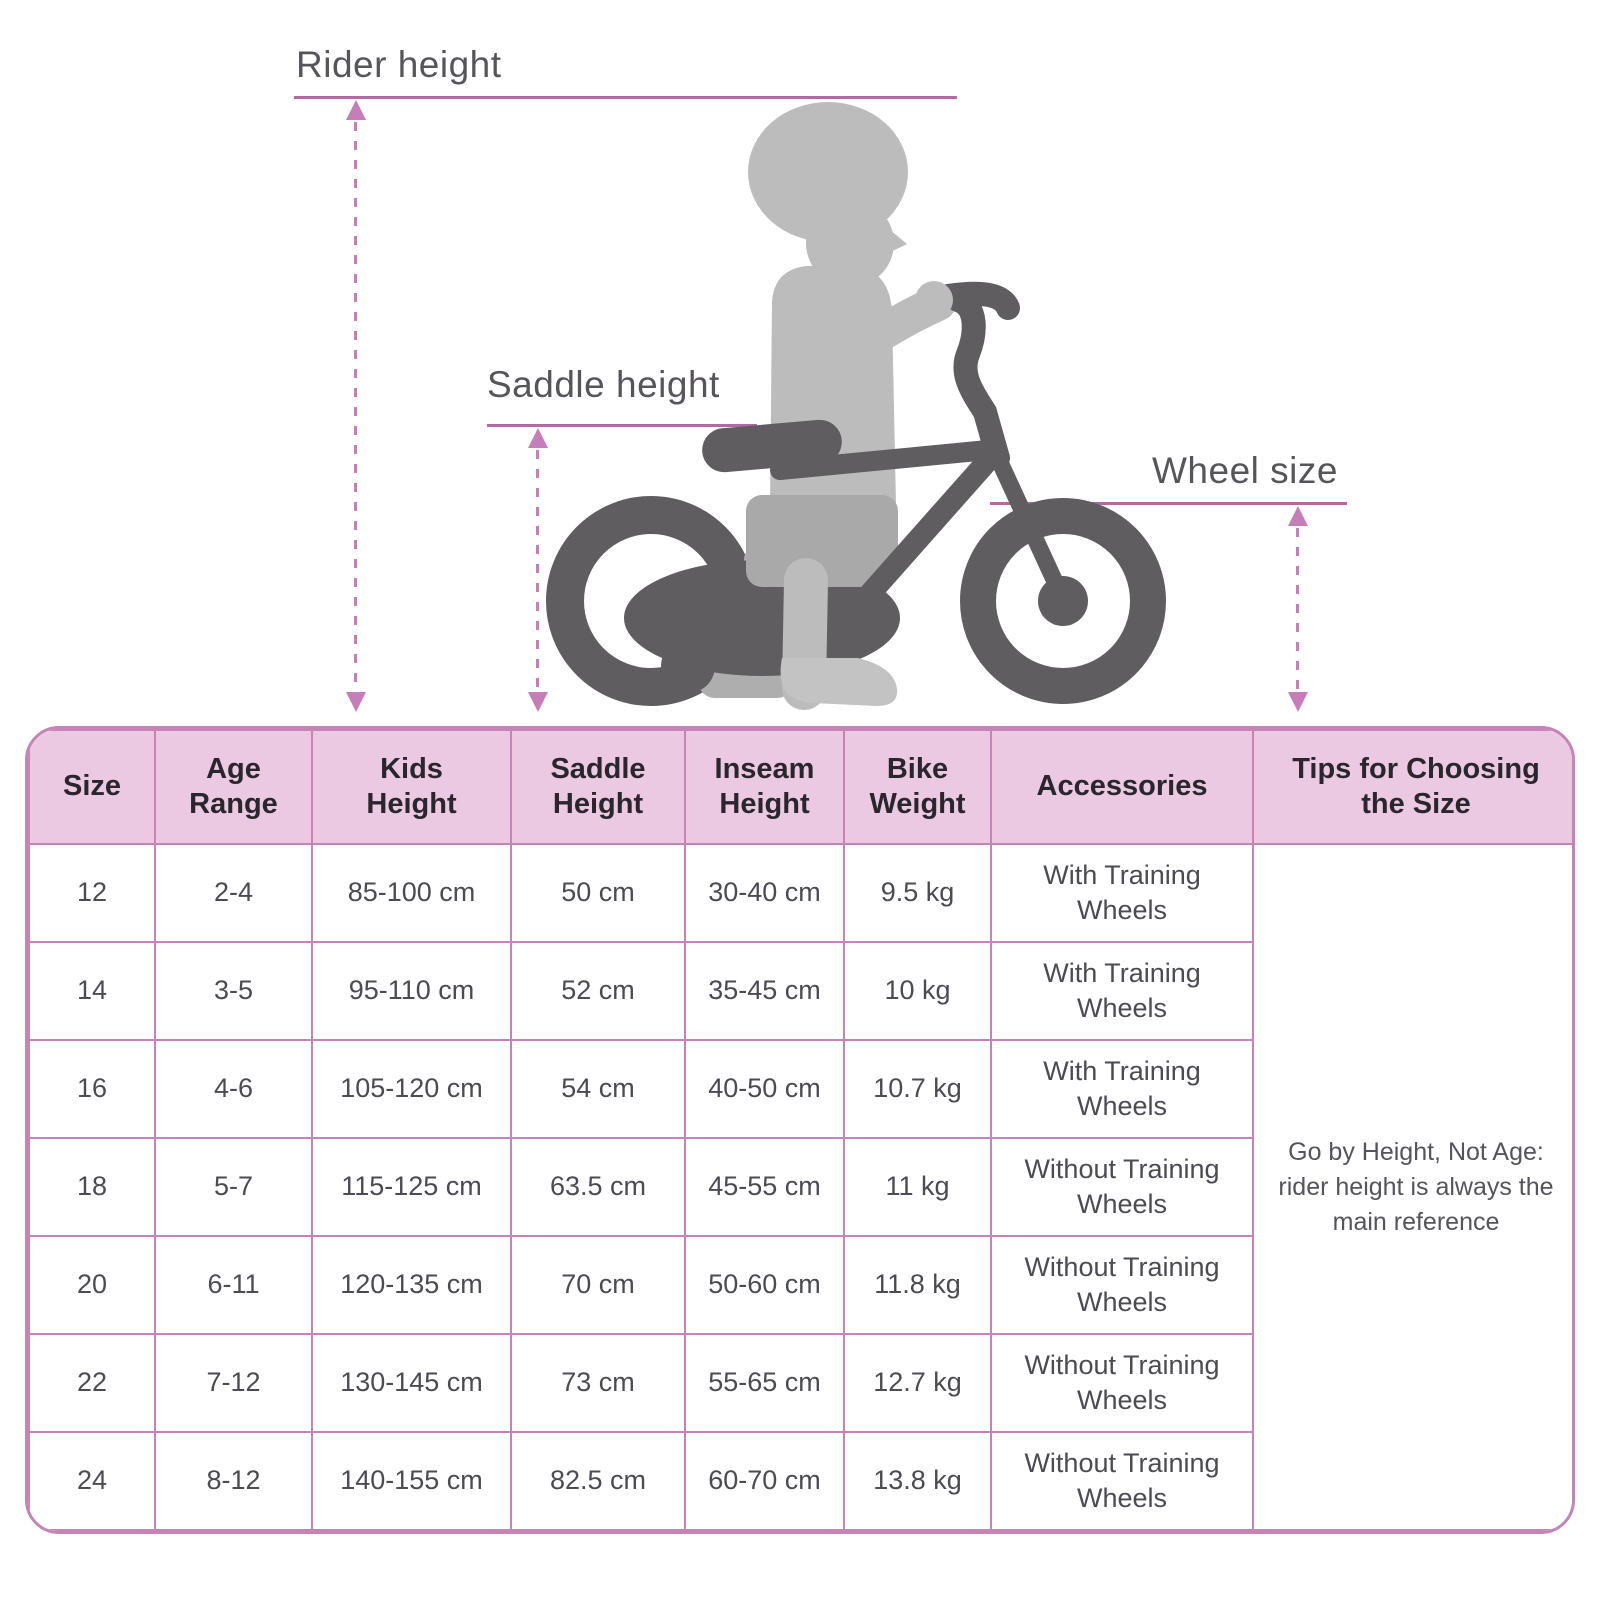 The width and height of the screenshot is (1600, 1600). Describe the element at coordinates (598, 787) in the screenshot. I see `header-saddle-height: Saddle Height` at that location.